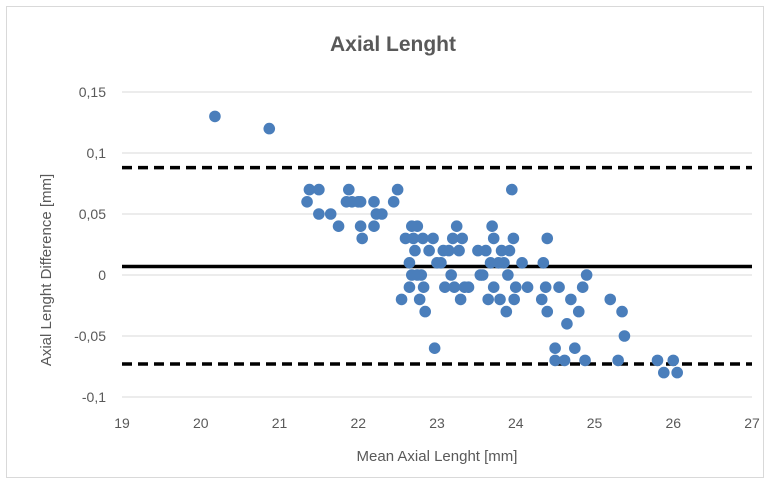  What do you see at coordinates (94, 397) in the screenshot?
I see `y-tick-label: -0,1` at bounding box center [94, 397].